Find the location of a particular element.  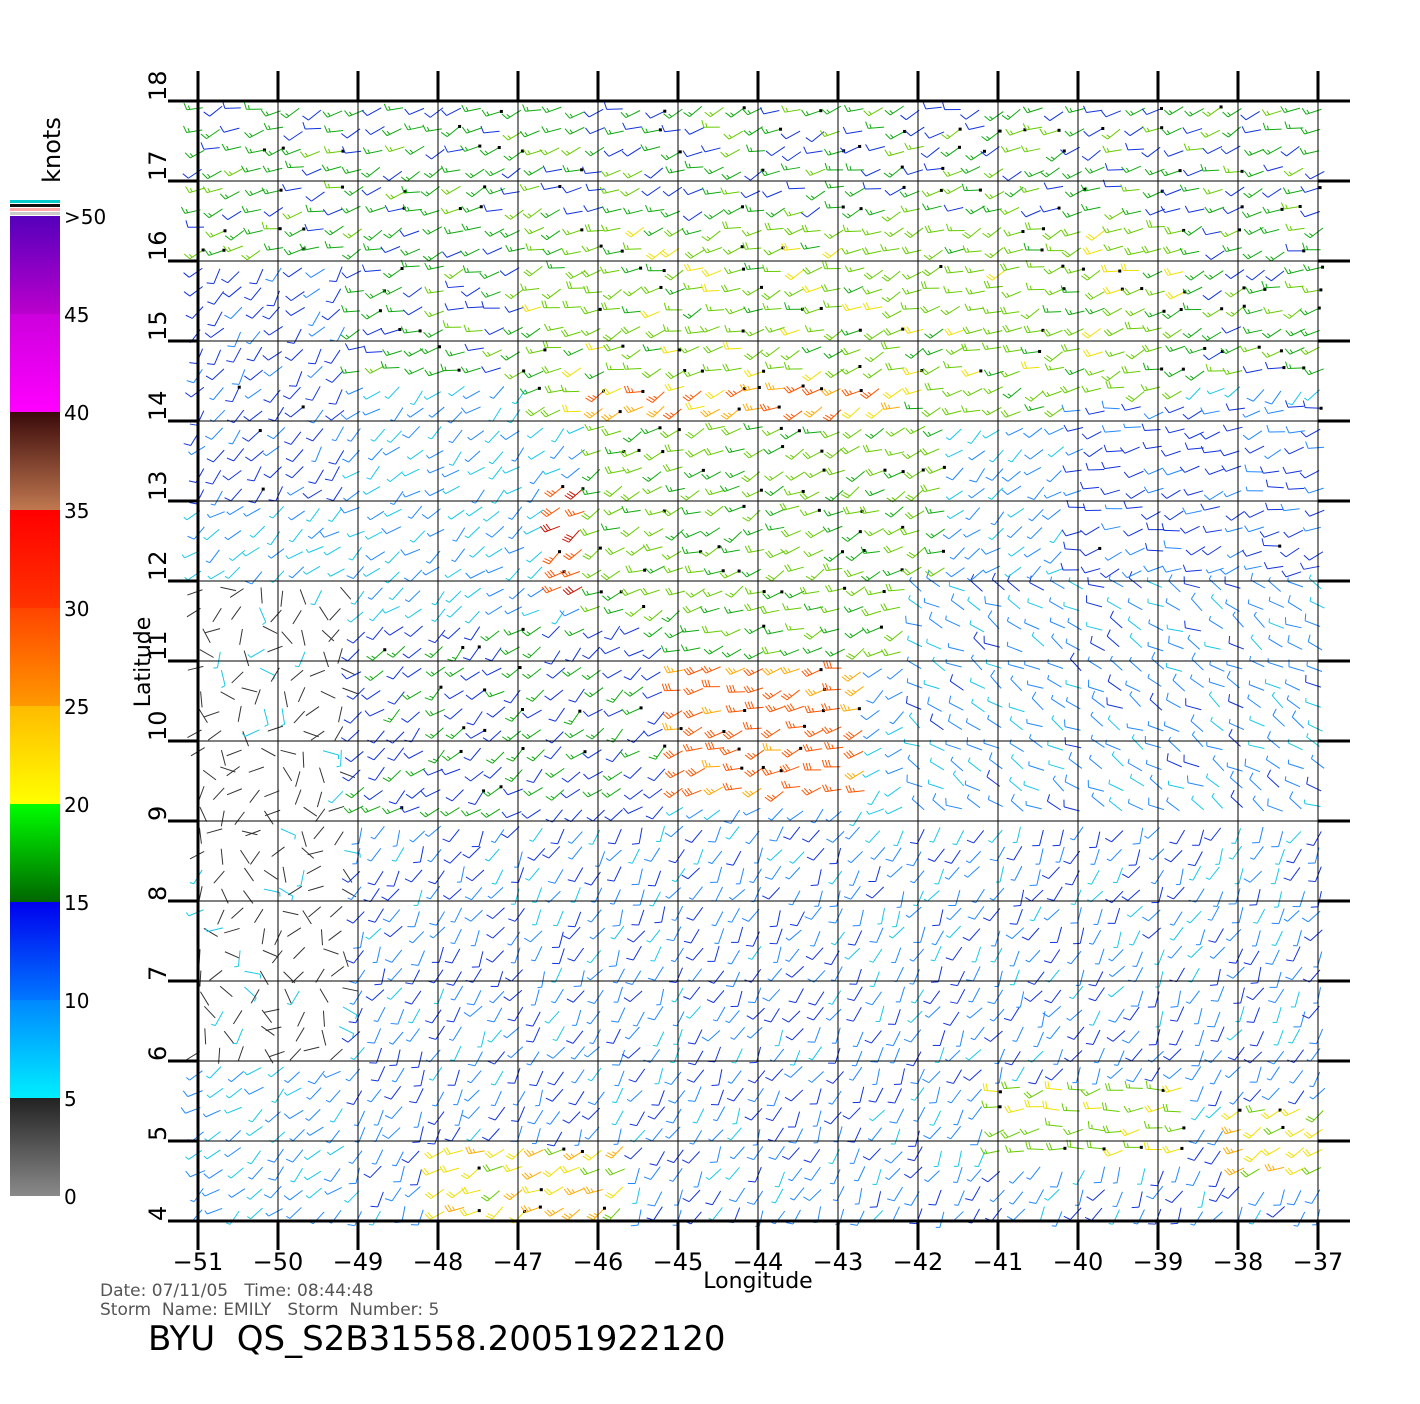

x-tick-label: −41 is located at coordinates (998, 1262).